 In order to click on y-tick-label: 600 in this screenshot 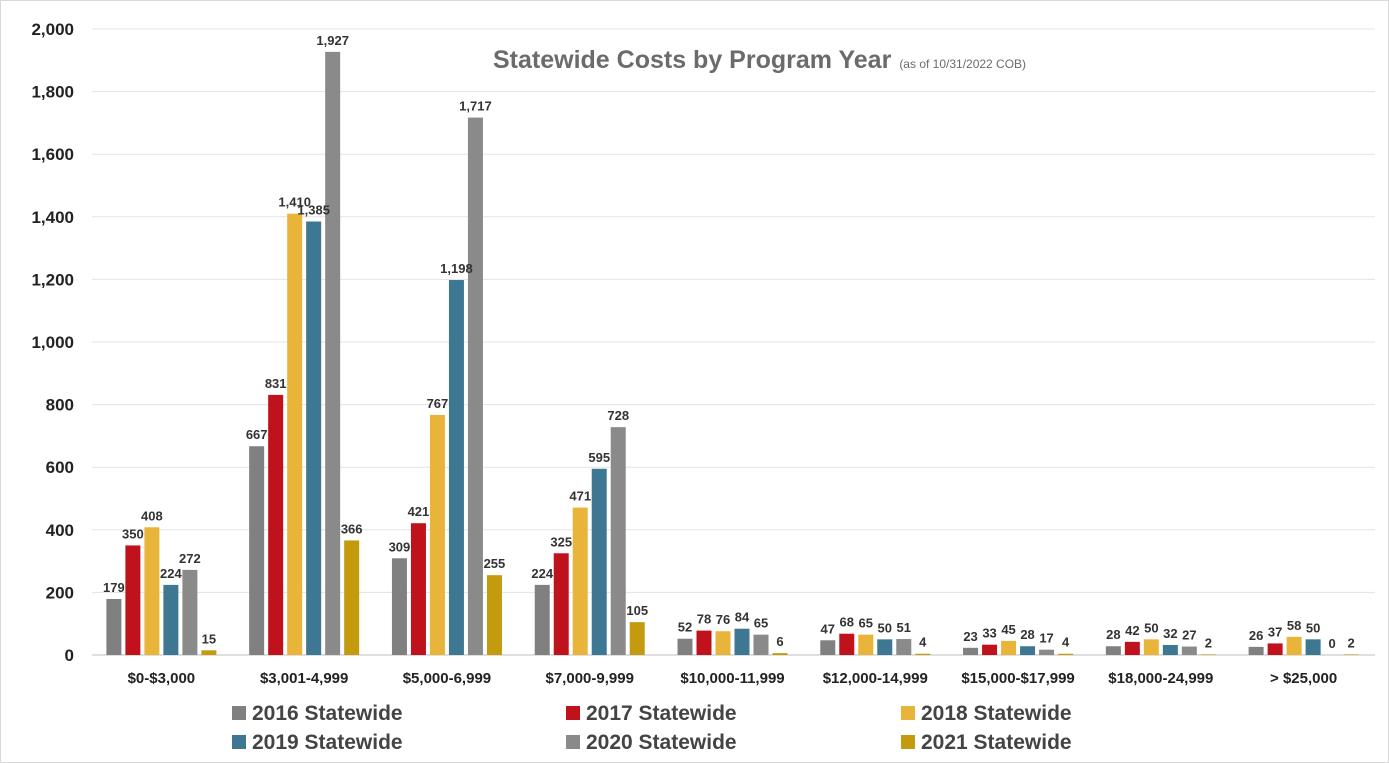, I will do `click(60, 467)`.